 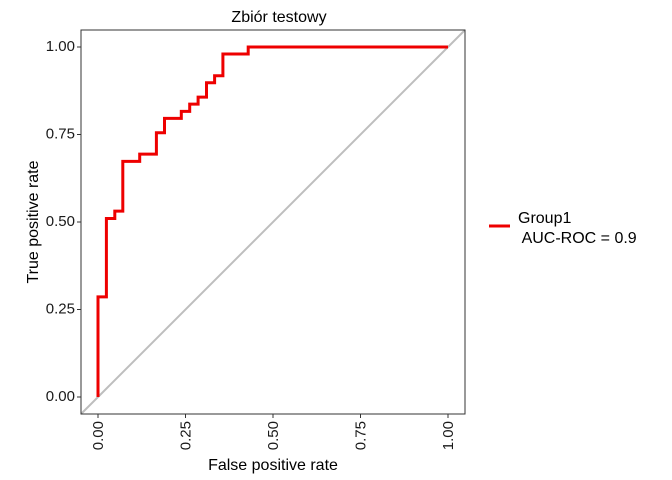 I want to click on x-tick-label: 0.75, so click(x=361, y=435).